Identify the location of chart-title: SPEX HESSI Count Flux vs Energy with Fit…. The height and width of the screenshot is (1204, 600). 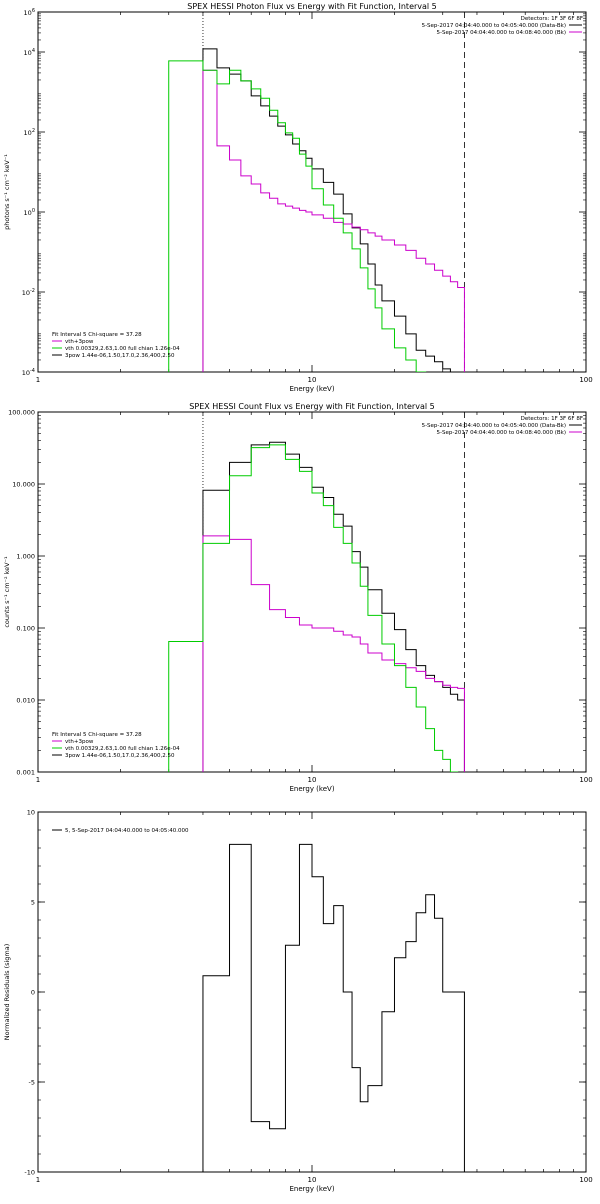
(311, 406).